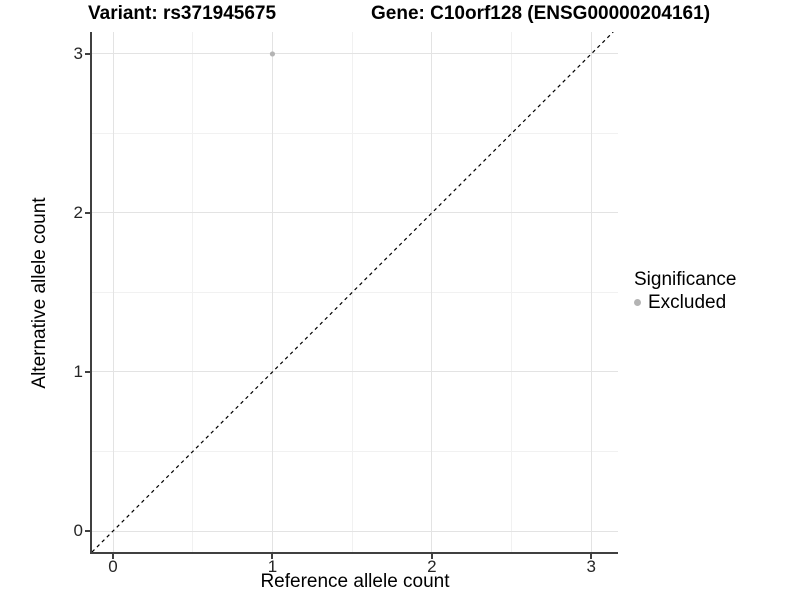 The height and width of the screenshot is (600, 800). Describe the element at coordinates (432, 566) in the screenshot. I see `x-tick-label: 2` at that location.